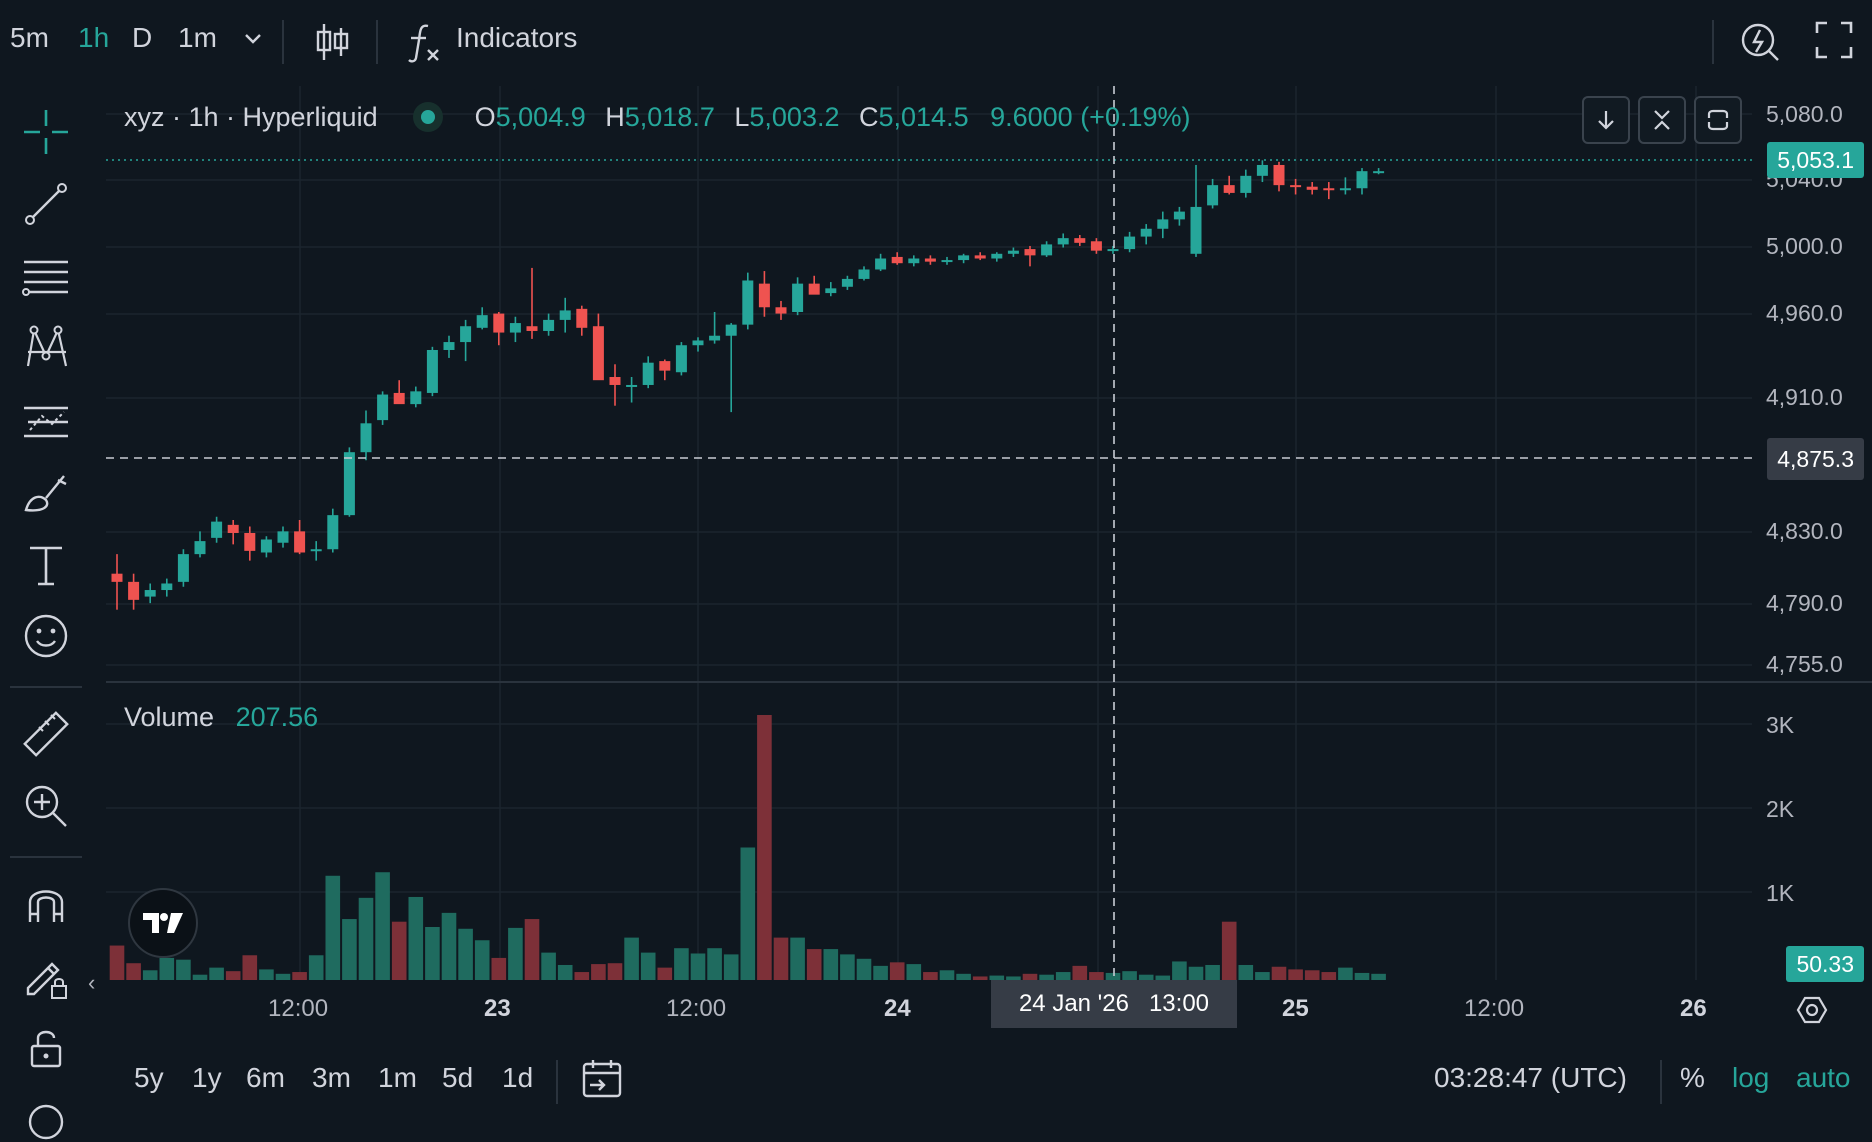  What do you see at coordinates (1834, 42) in the screenshot?
I see `fullscreen-icon` at bounding box center [1834, 42].